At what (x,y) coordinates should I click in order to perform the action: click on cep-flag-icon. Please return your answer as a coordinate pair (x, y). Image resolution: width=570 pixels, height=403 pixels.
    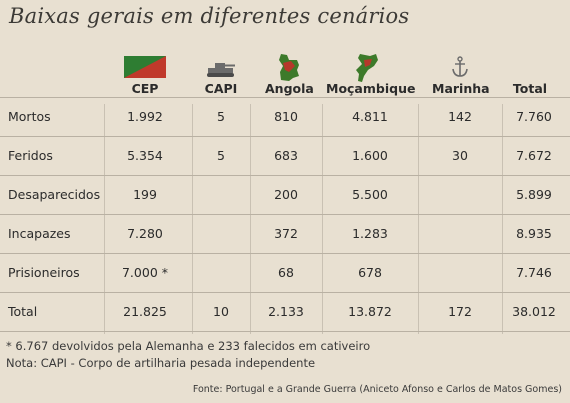
    Looking at the image, I should click on (145, 69).